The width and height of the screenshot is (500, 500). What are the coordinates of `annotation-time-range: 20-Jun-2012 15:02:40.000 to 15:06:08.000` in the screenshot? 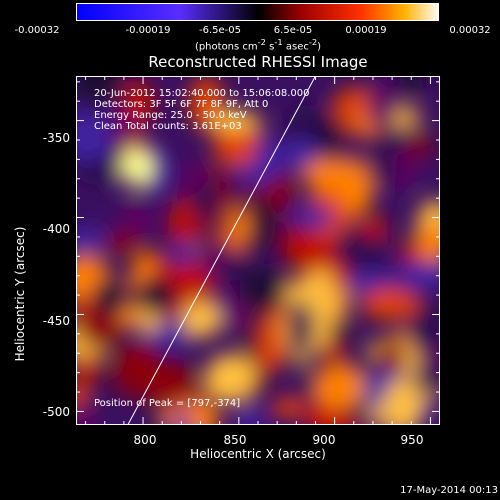 It's located at (202, 93).